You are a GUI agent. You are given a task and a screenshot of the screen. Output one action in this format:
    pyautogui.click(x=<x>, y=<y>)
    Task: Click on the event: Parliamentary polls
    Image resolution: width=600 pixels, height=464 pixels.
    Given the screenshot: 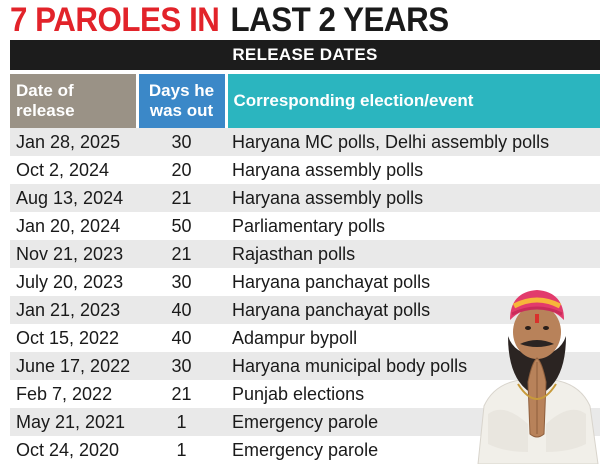 What is the action you would take?
    pyautogui.click(x=413, y=226)
    